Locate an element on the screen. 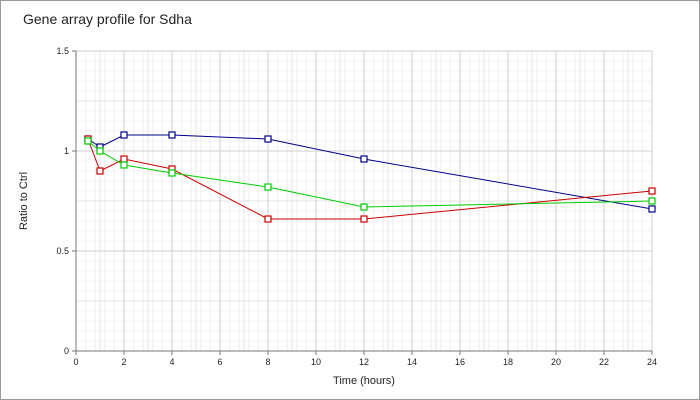 This screenshot has height=400, width=700. y-tick-label: 1 is located at coordinates (66, 151).